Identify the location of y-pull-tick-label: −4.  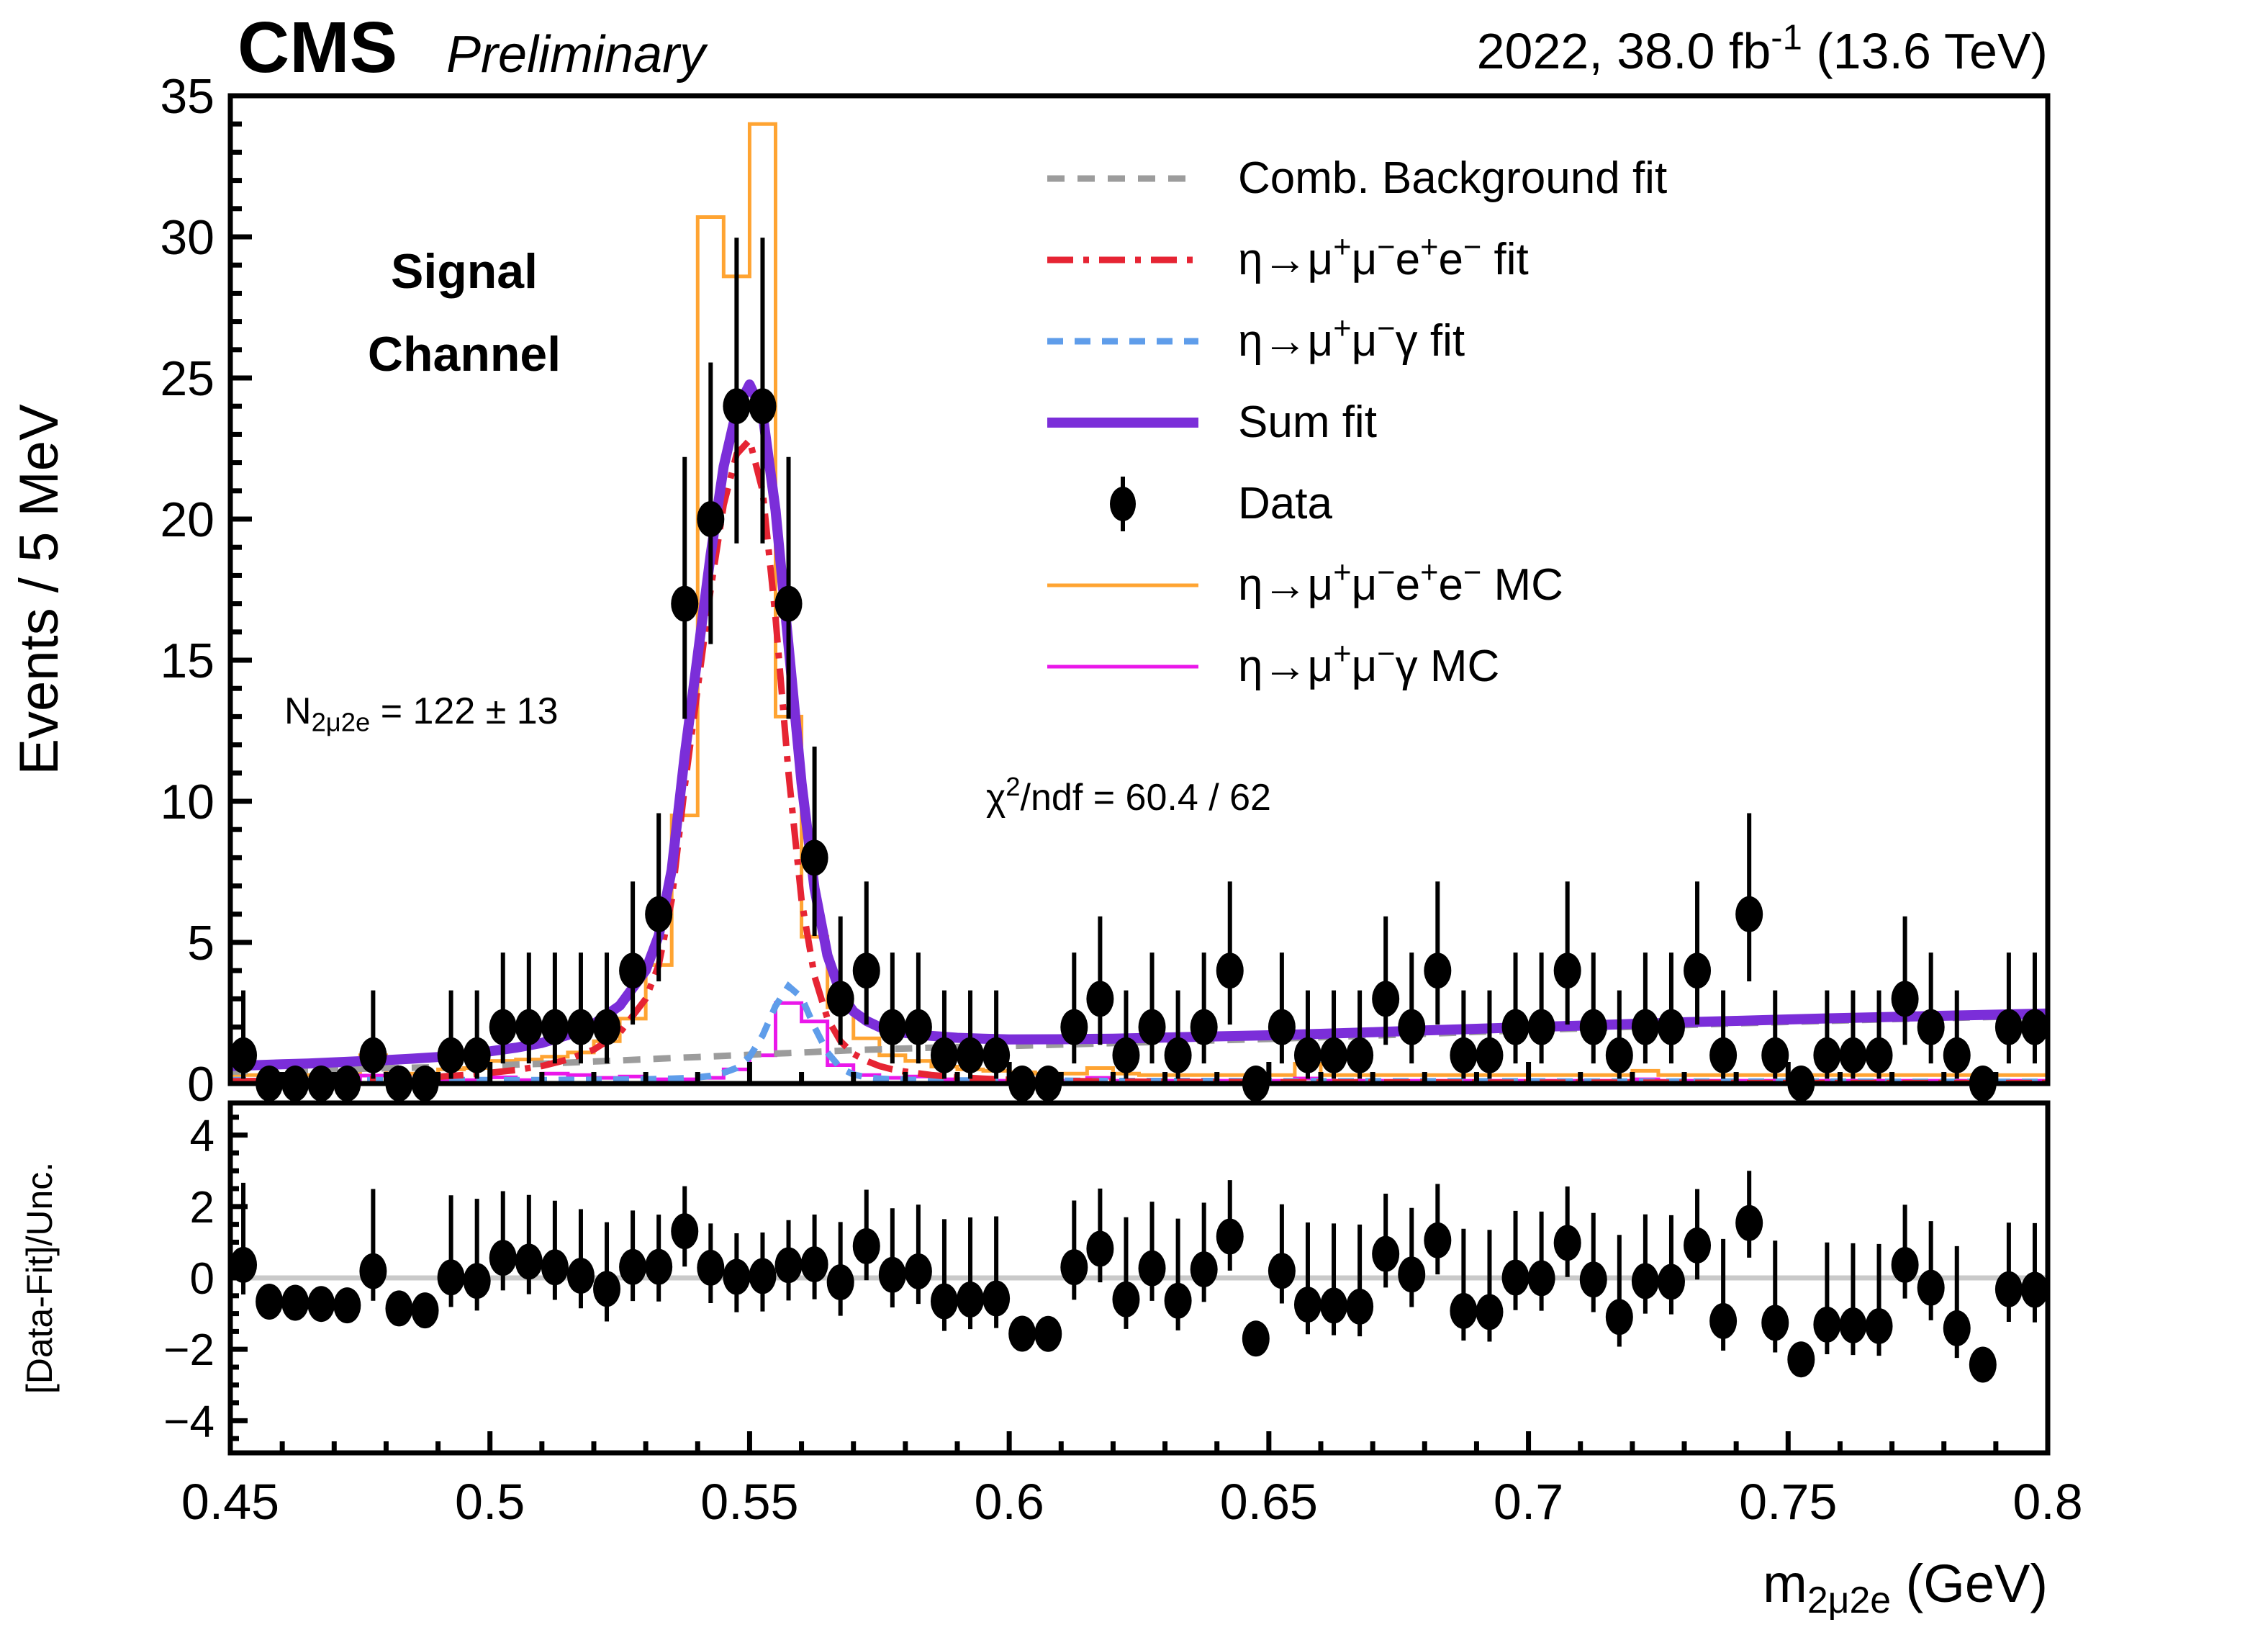
(188, 1421).